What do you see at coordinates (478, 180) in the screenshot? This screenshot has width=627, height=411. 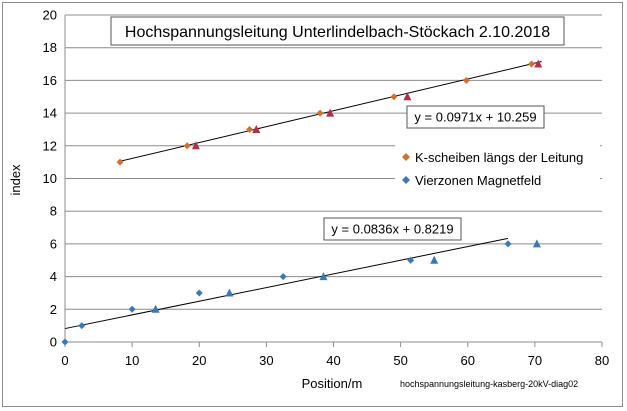 I see `legend-label-vierzonen: Vierzonen Magnetfeld` at bounding box center [478, 180].